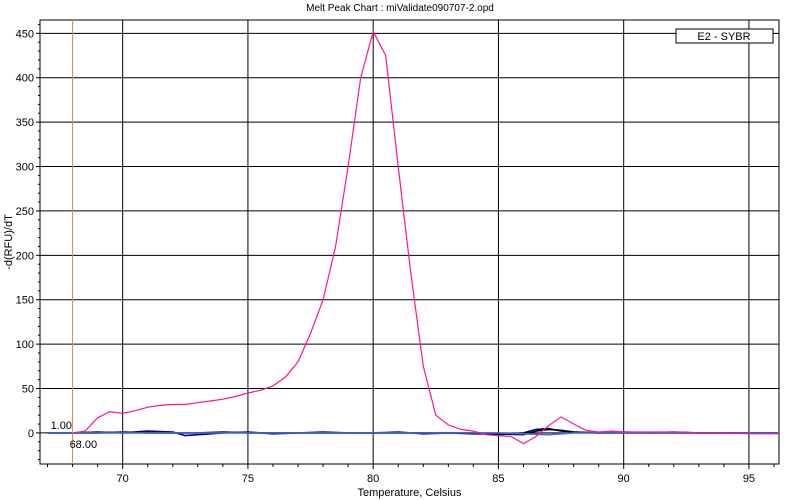  What do you see at coordinates (25, 212) in the screenshot?
I see `y-tick-label: 250` at bounding box center [25, 212].